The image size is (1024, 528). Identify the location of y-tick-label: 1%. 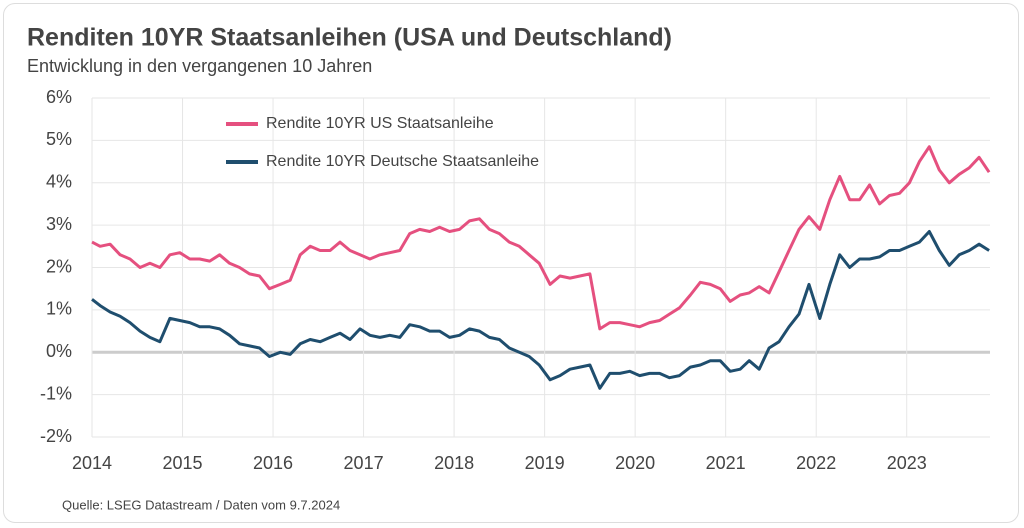
(59, 309).